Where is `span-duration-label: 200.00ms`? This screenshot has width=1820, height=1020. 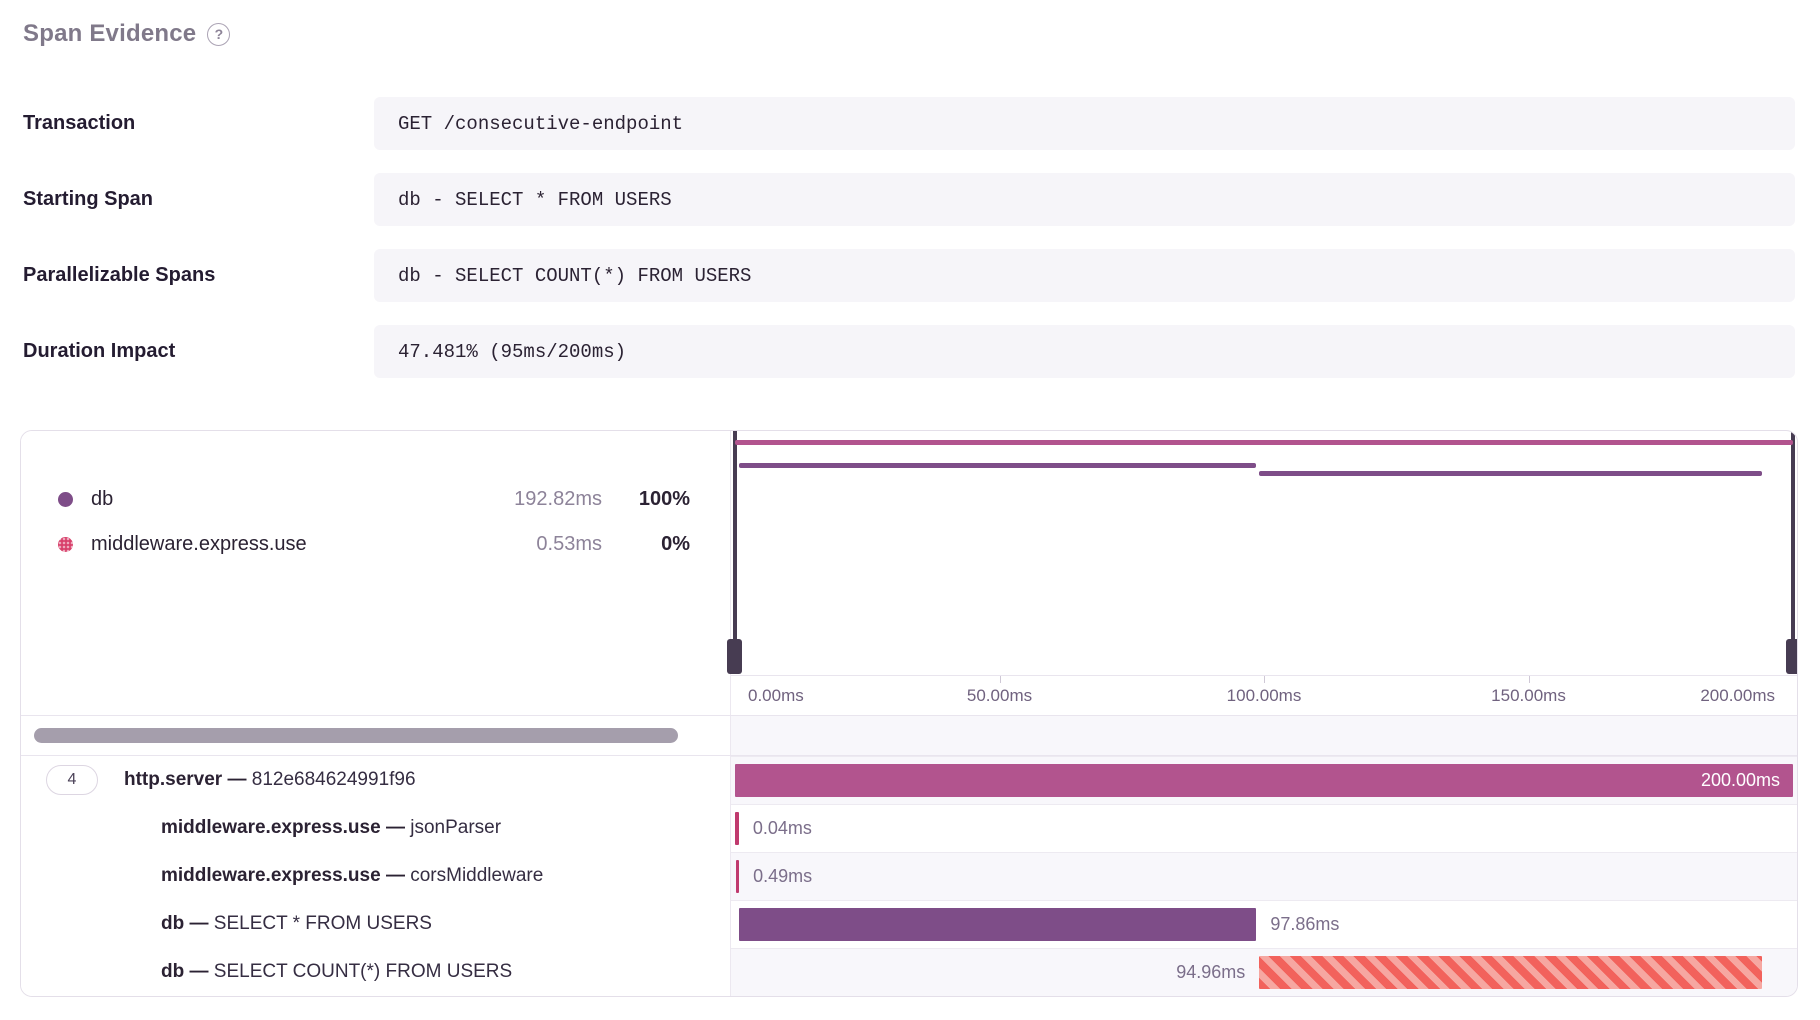
span-duration-label: 200.00ms is located at coordinates (1740, 780).